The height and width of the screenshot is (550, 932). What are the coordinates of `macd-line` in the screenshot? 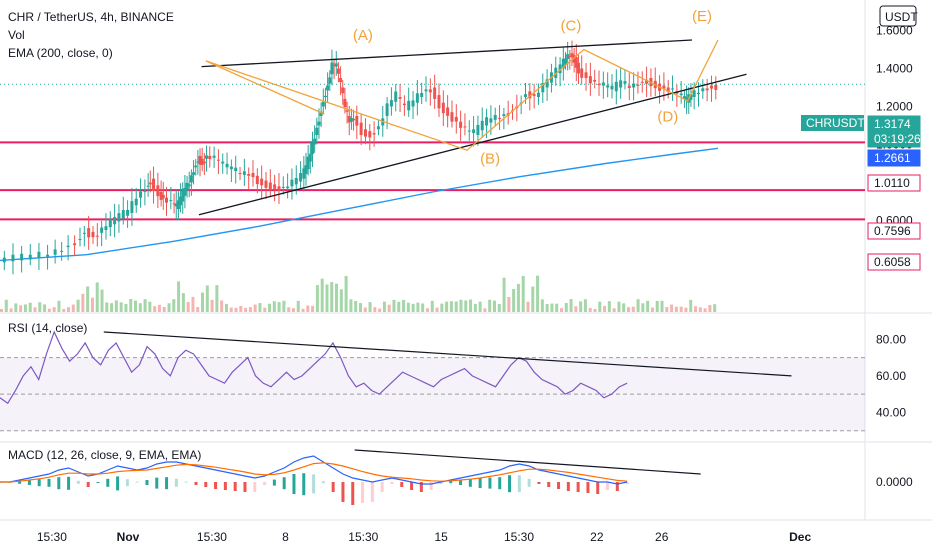 It's located at (314, 470).